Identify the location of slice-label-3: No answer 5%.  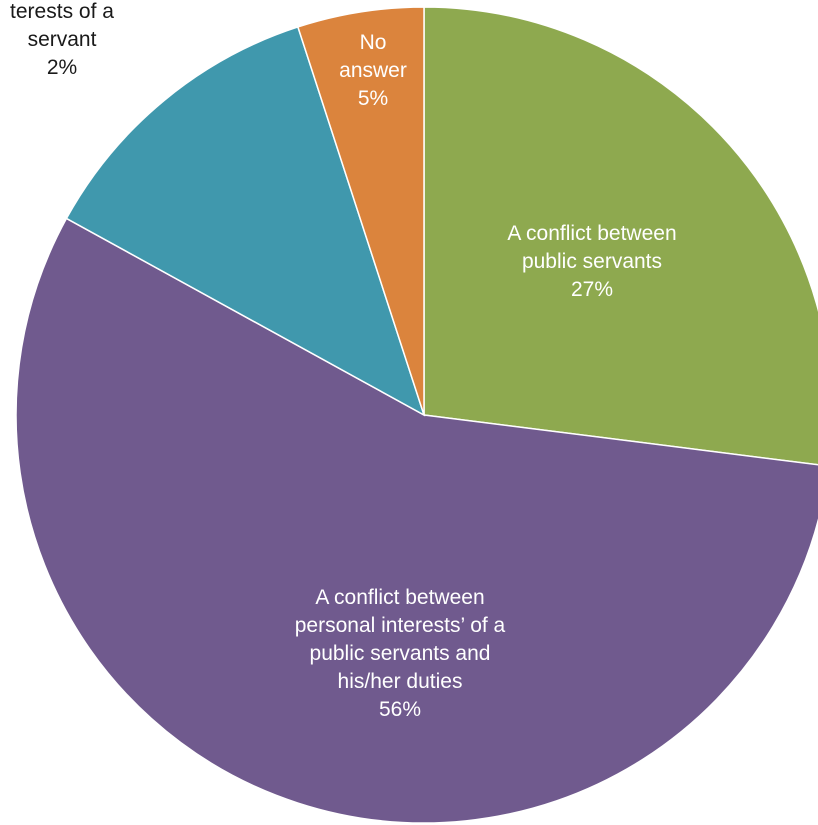
(373, 70).